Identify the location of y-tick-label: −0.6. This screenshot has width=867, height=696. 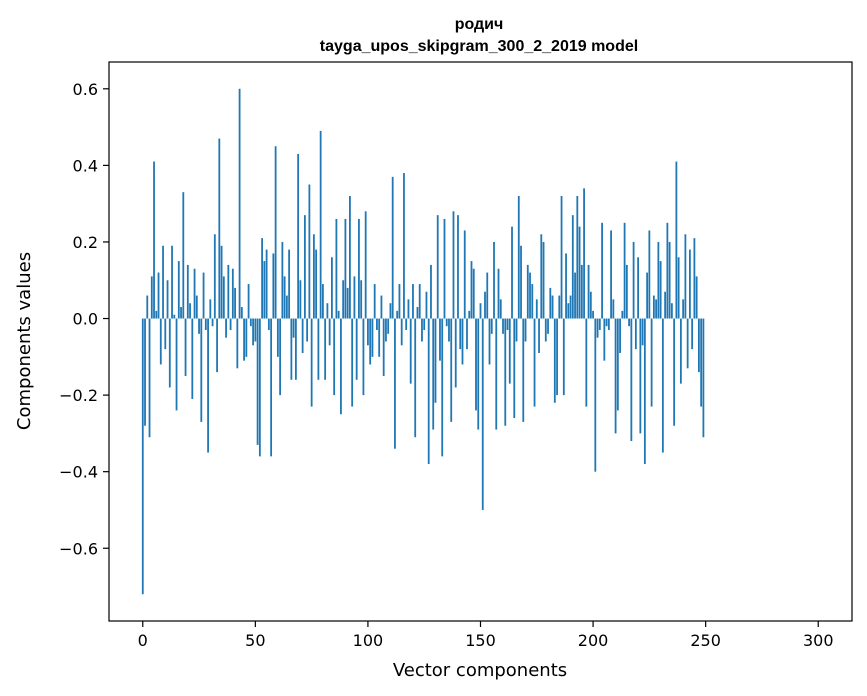
(78, 548).